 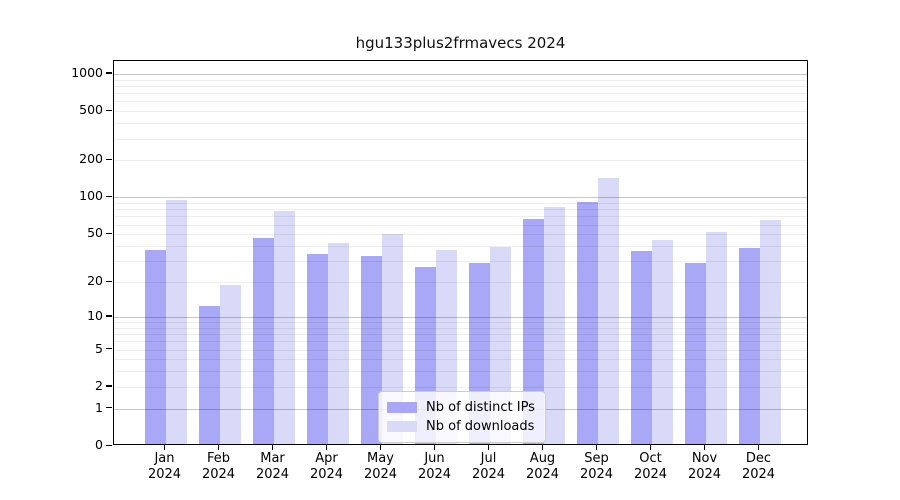 I want to click on x-tick-label-nov: Nov 2024, so click(x=704, y=466).